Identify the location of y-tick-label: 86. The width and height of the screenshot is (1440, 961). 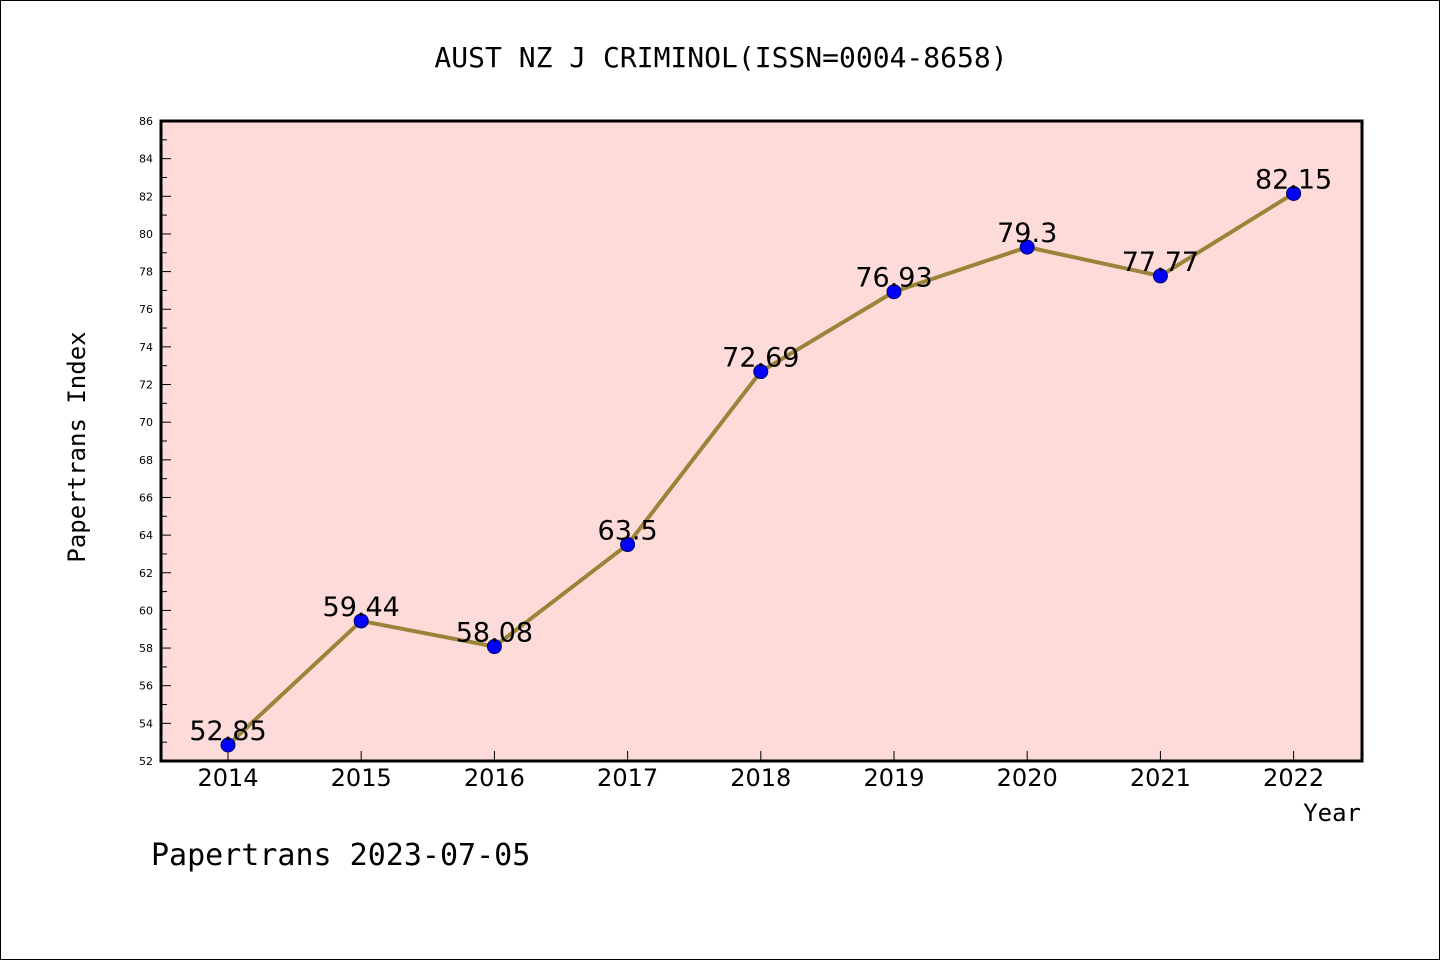
(146, 121).